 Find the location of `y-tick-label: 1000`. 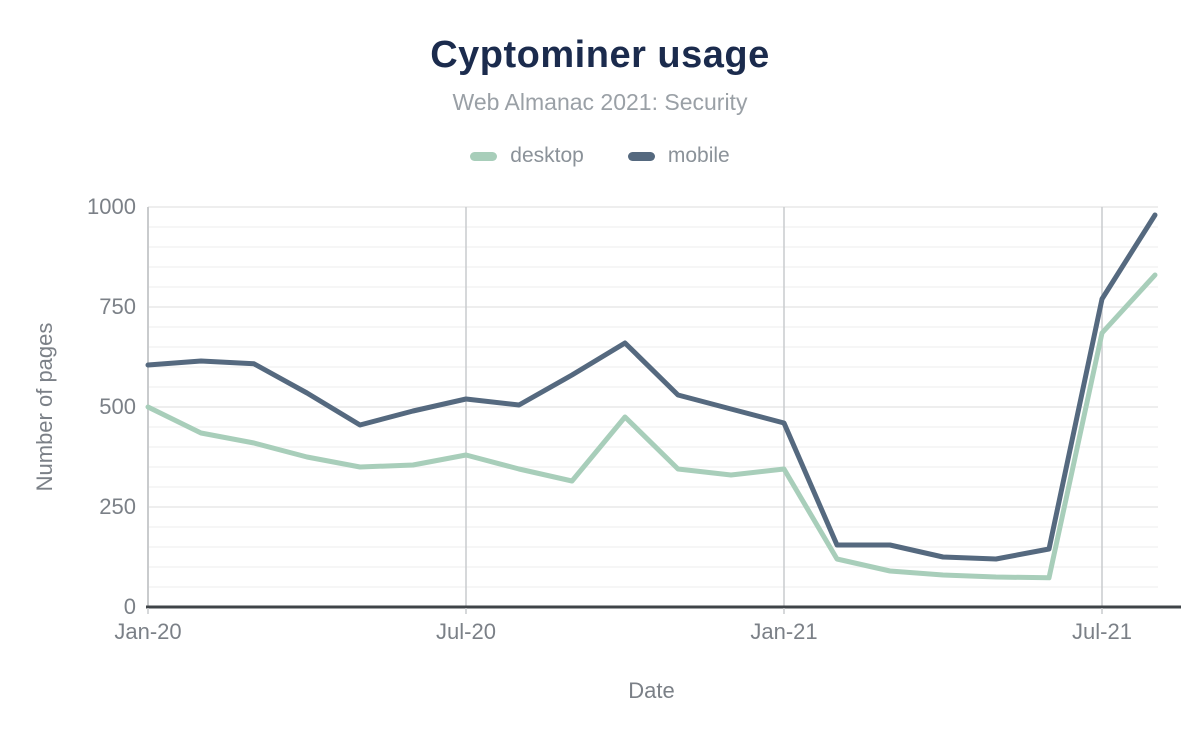

y-tick-label: 1000 is located at coordinates (111, 206).